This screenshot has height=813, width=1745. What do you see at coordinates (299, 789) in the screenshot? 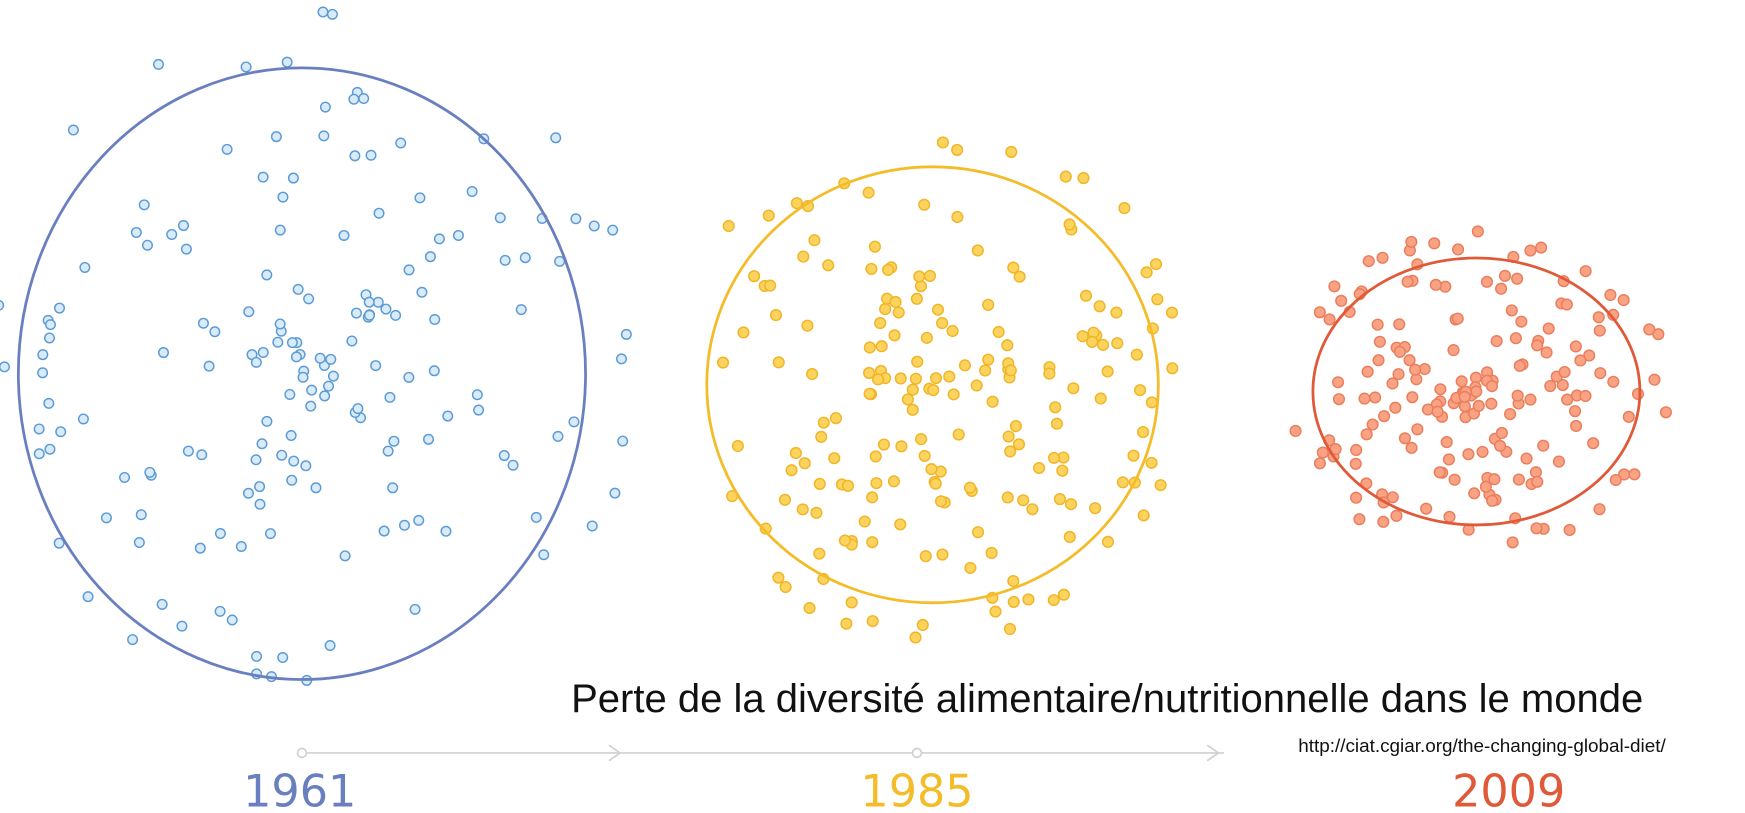
I see `year-label: 1961` at bounding box center [299, 789].